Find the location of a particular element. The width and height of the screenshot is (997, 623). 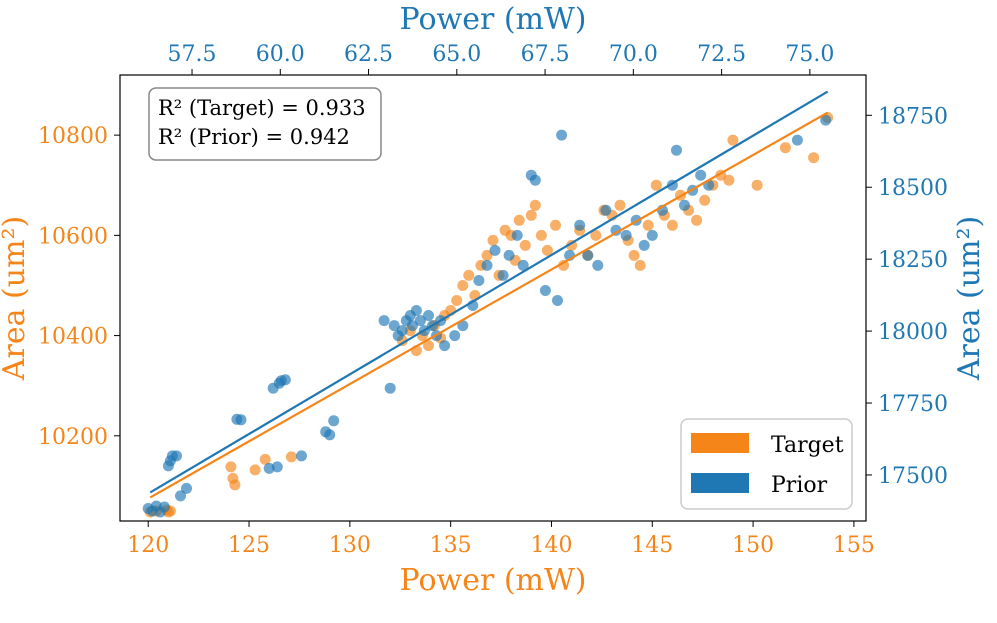

legend-swatch-target is located at coordinates (720, 443).